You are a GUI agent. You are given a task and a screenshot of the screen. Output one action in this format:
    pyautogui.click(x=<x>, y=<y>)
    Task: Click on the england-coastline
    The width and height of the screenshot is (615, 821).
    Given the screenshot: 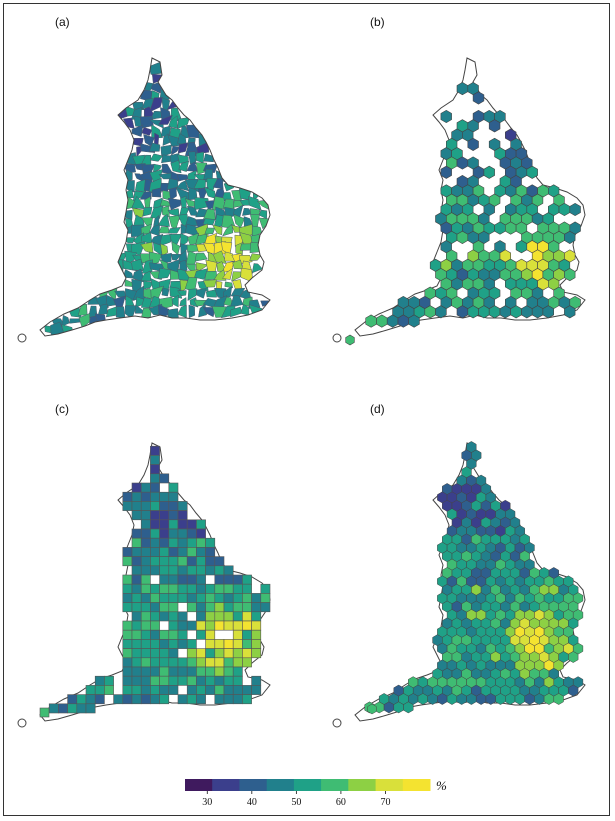 What is the action you would take?
    pyautogui.click(x=155, y=197)
    